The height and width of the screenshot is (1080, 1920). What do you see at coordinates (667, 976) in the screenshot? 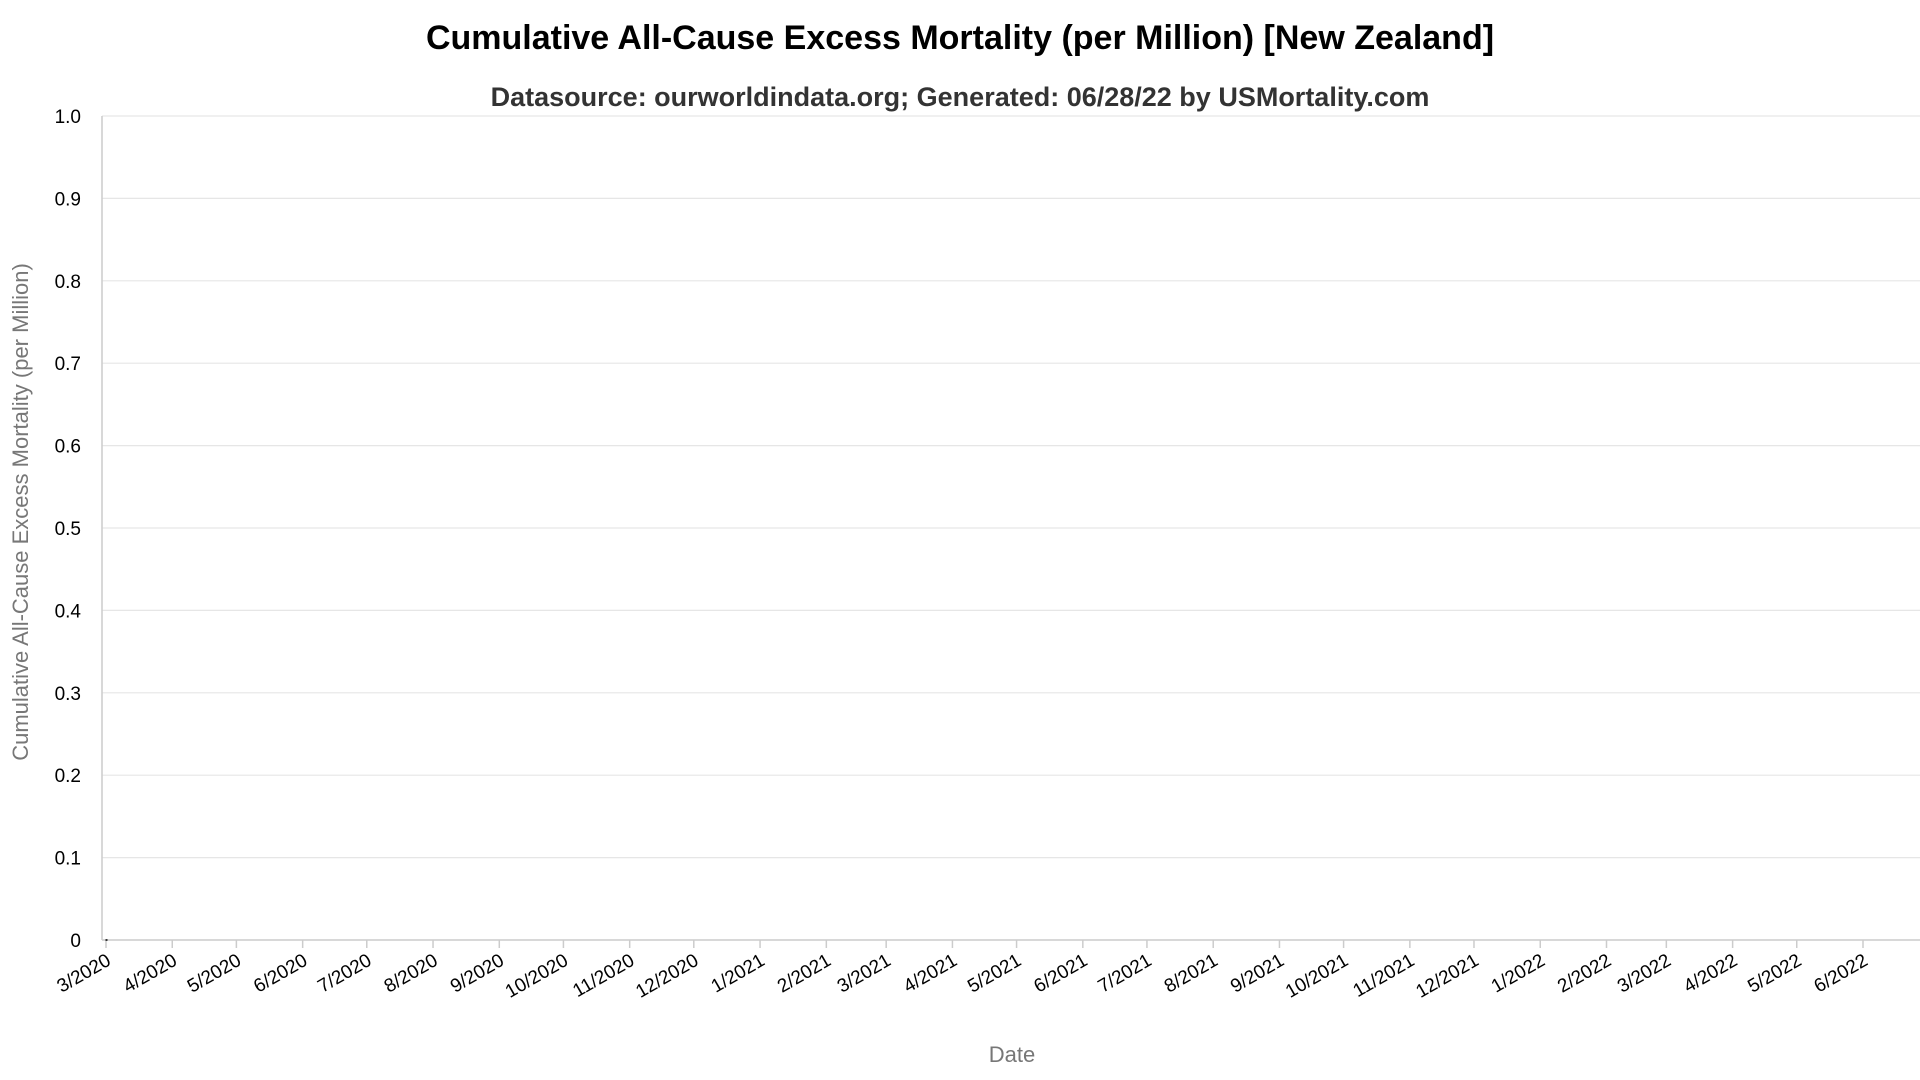
I see `x-tick-label: 12/2020` at bounding box center [667, 976].